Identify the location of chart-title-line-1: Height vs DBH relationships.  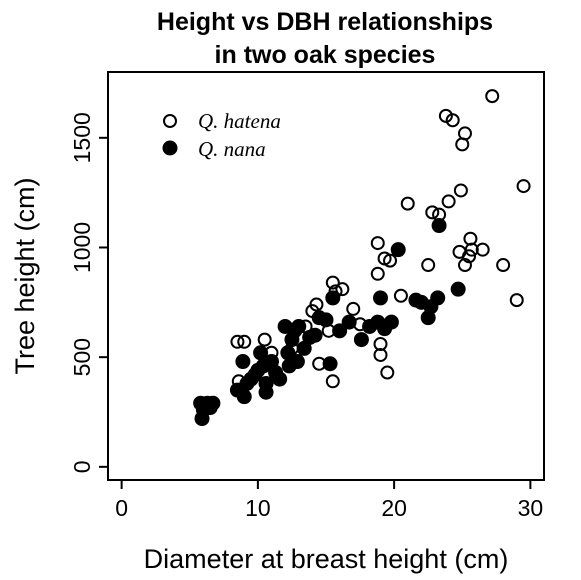
(325, 22).